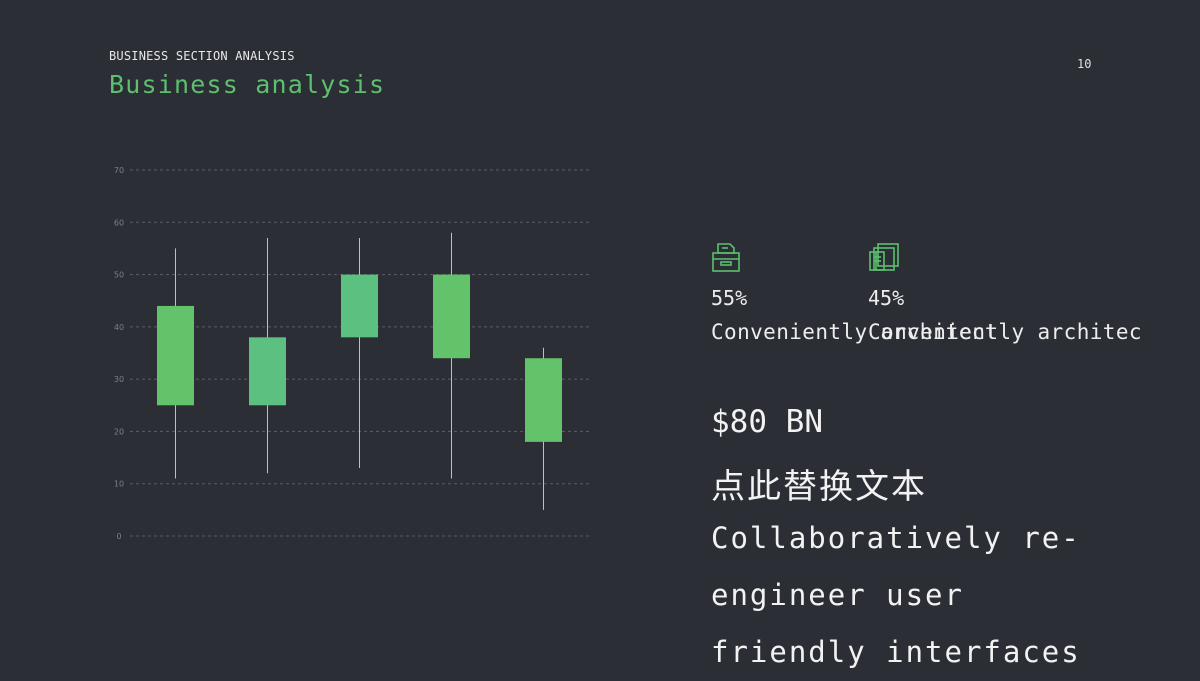 This screenshot has width=1200, height=681. Describe the element at coordinates (119, 222) in the screenshot. I see `y-tick-label: 60` at that location.